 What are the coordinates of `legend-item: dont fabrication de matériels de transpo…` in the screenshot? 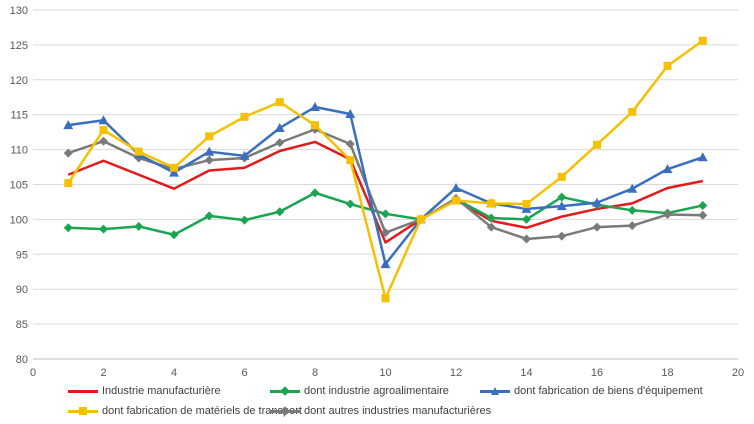 It's located at (185, 411).